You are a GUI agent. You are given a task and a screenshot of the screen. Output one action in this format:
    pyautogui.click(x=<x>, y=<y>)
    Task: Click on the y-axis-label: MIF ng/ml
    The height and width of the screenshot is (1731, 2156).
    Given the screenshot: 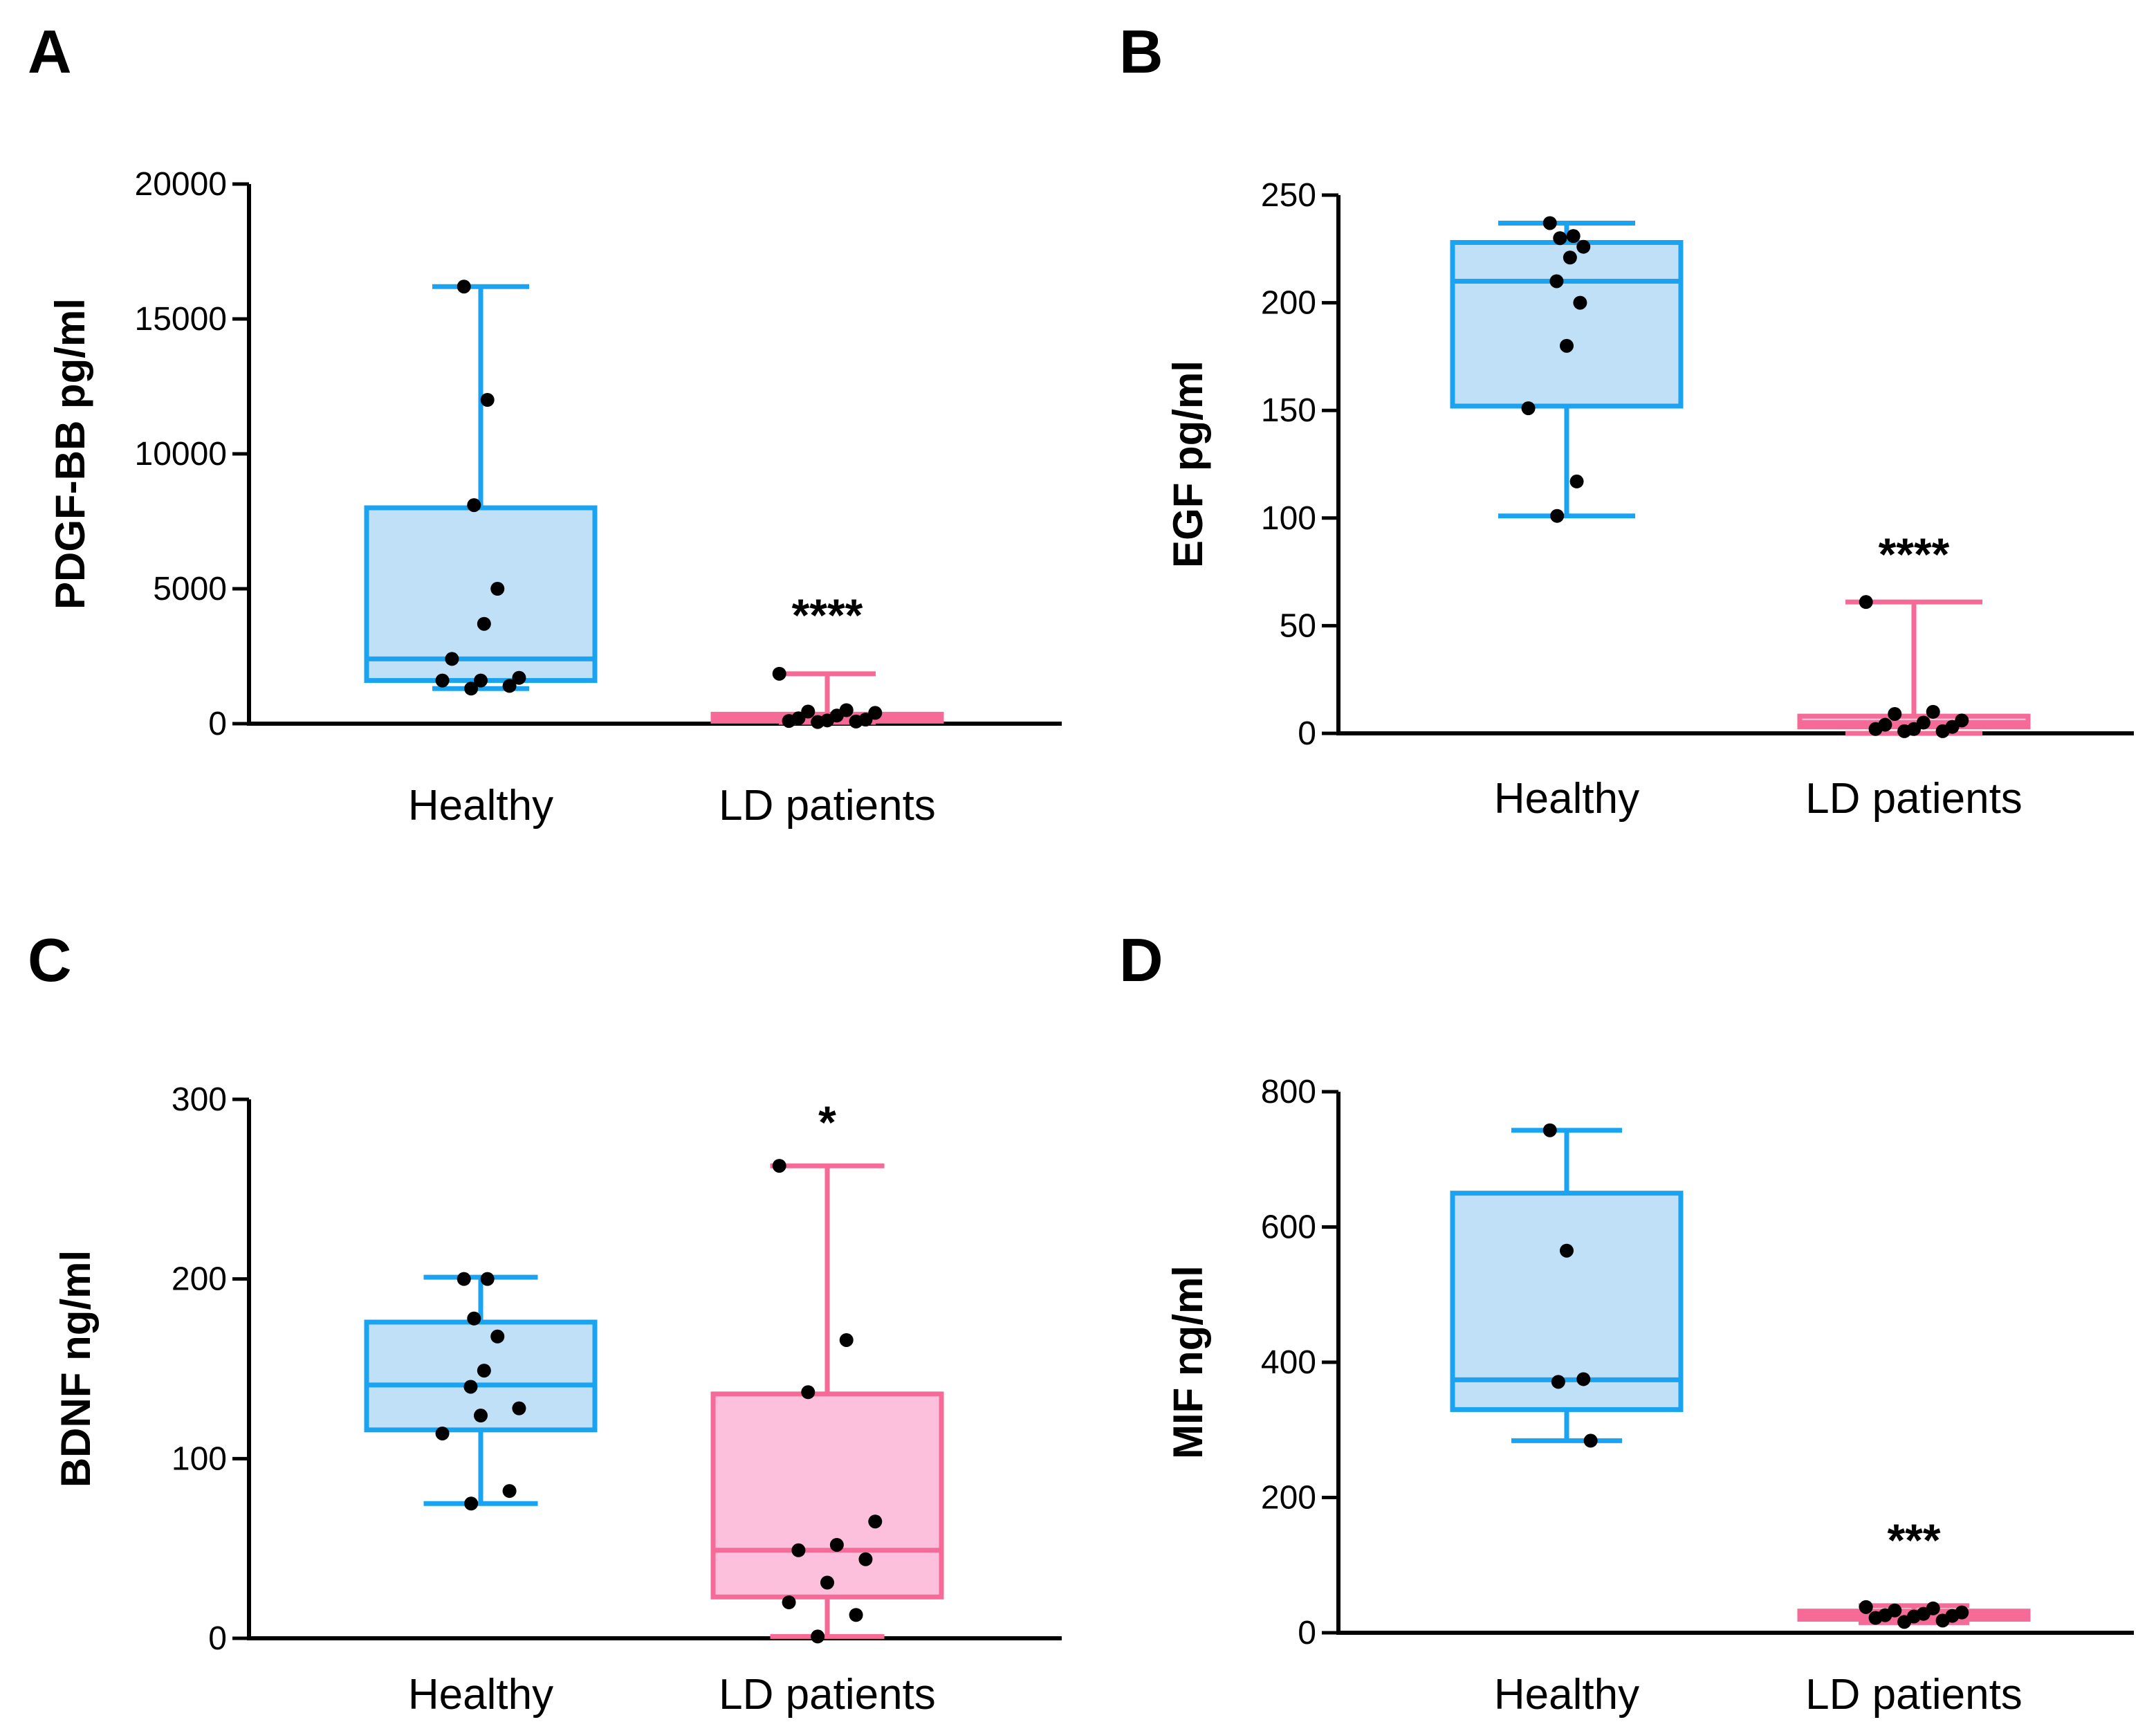 What is the action you would take?
    pyautogui.click(x=1188, y=1362)
    